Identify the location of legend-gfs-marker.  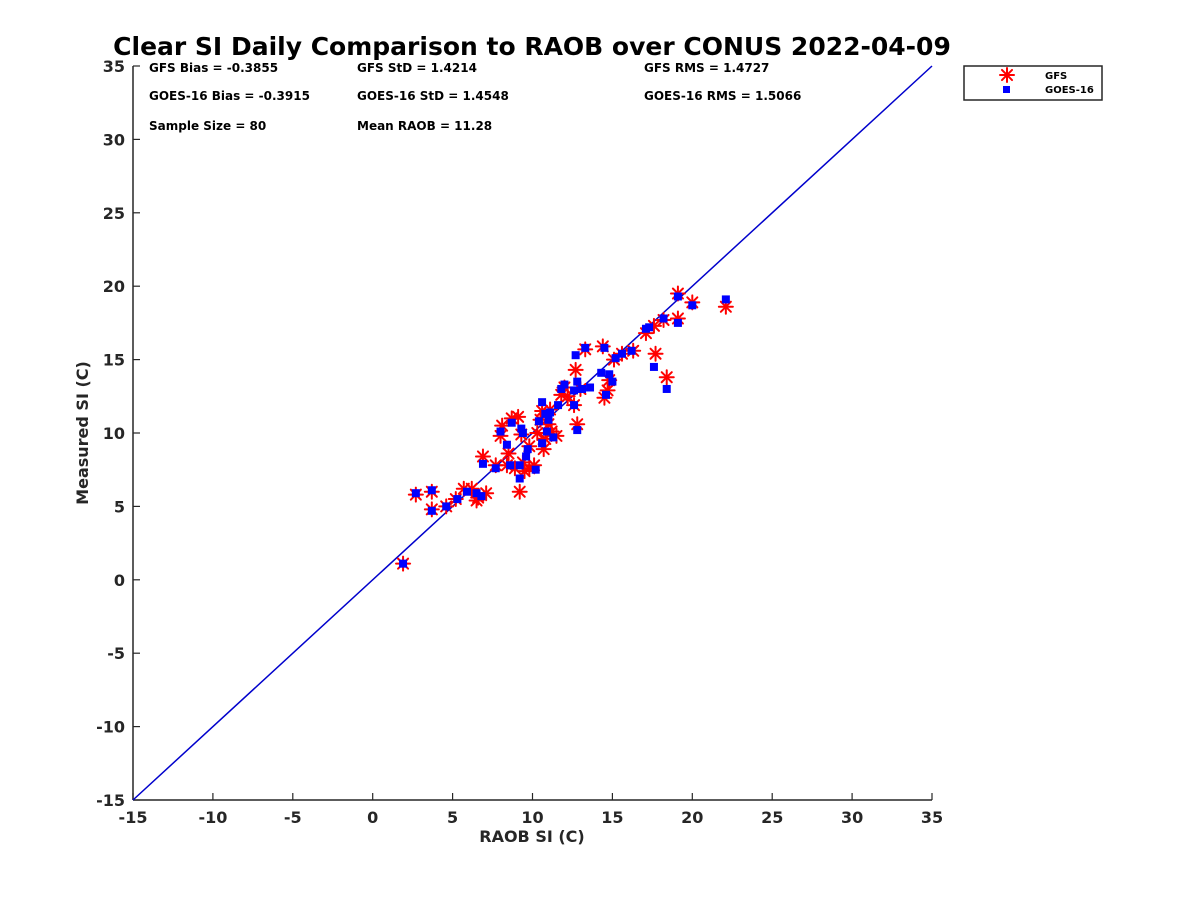
(1007, 75).